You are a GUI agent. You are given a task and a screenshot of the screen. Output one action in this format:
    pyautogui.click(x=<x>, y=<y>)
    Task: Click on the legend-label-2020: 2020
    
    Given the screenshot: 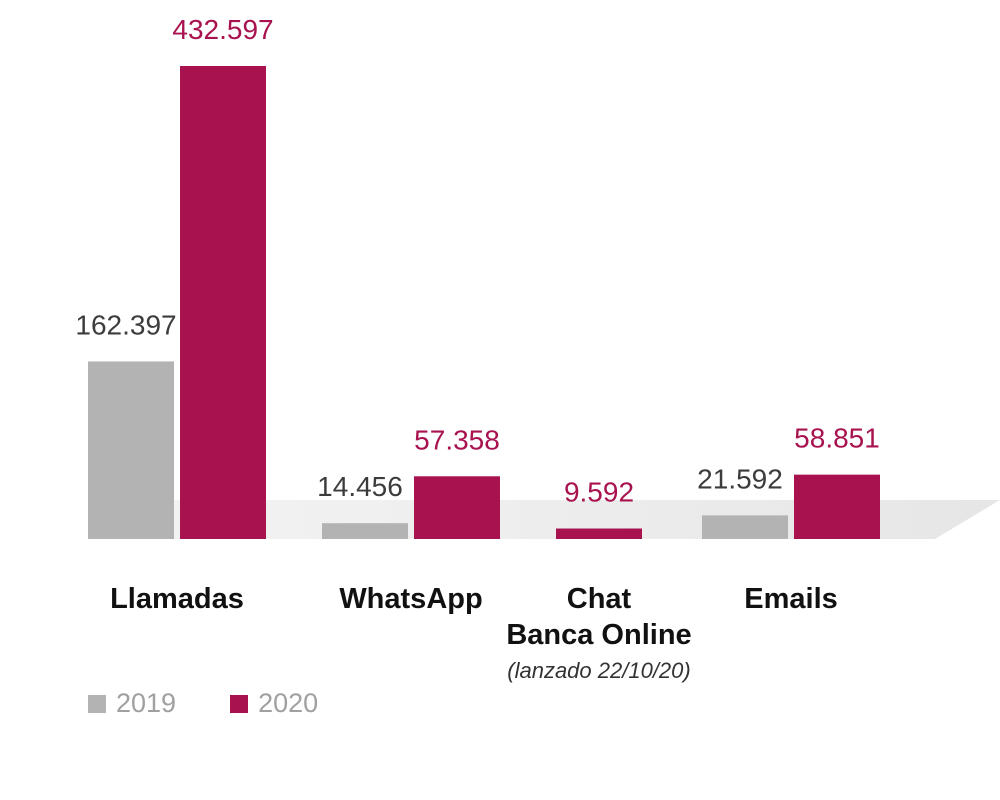 What is the action you would take?
    pyautogui.click(x=288, y=703)
    